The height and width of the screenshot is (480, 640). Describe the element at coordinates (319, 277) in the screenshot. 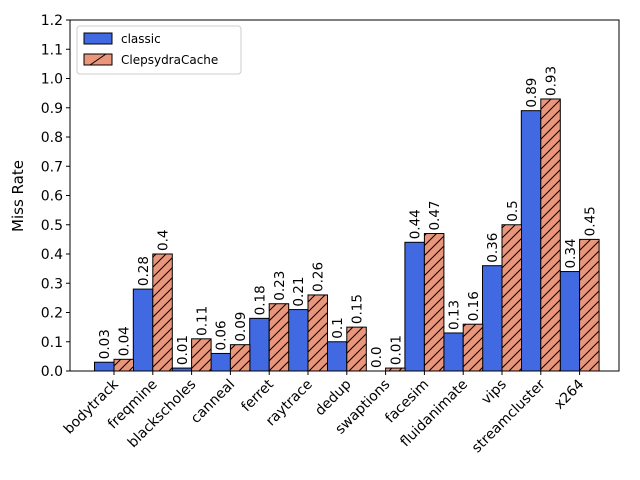

I see `value-label-clepsydracache-raytrace: 0.26` at that location.